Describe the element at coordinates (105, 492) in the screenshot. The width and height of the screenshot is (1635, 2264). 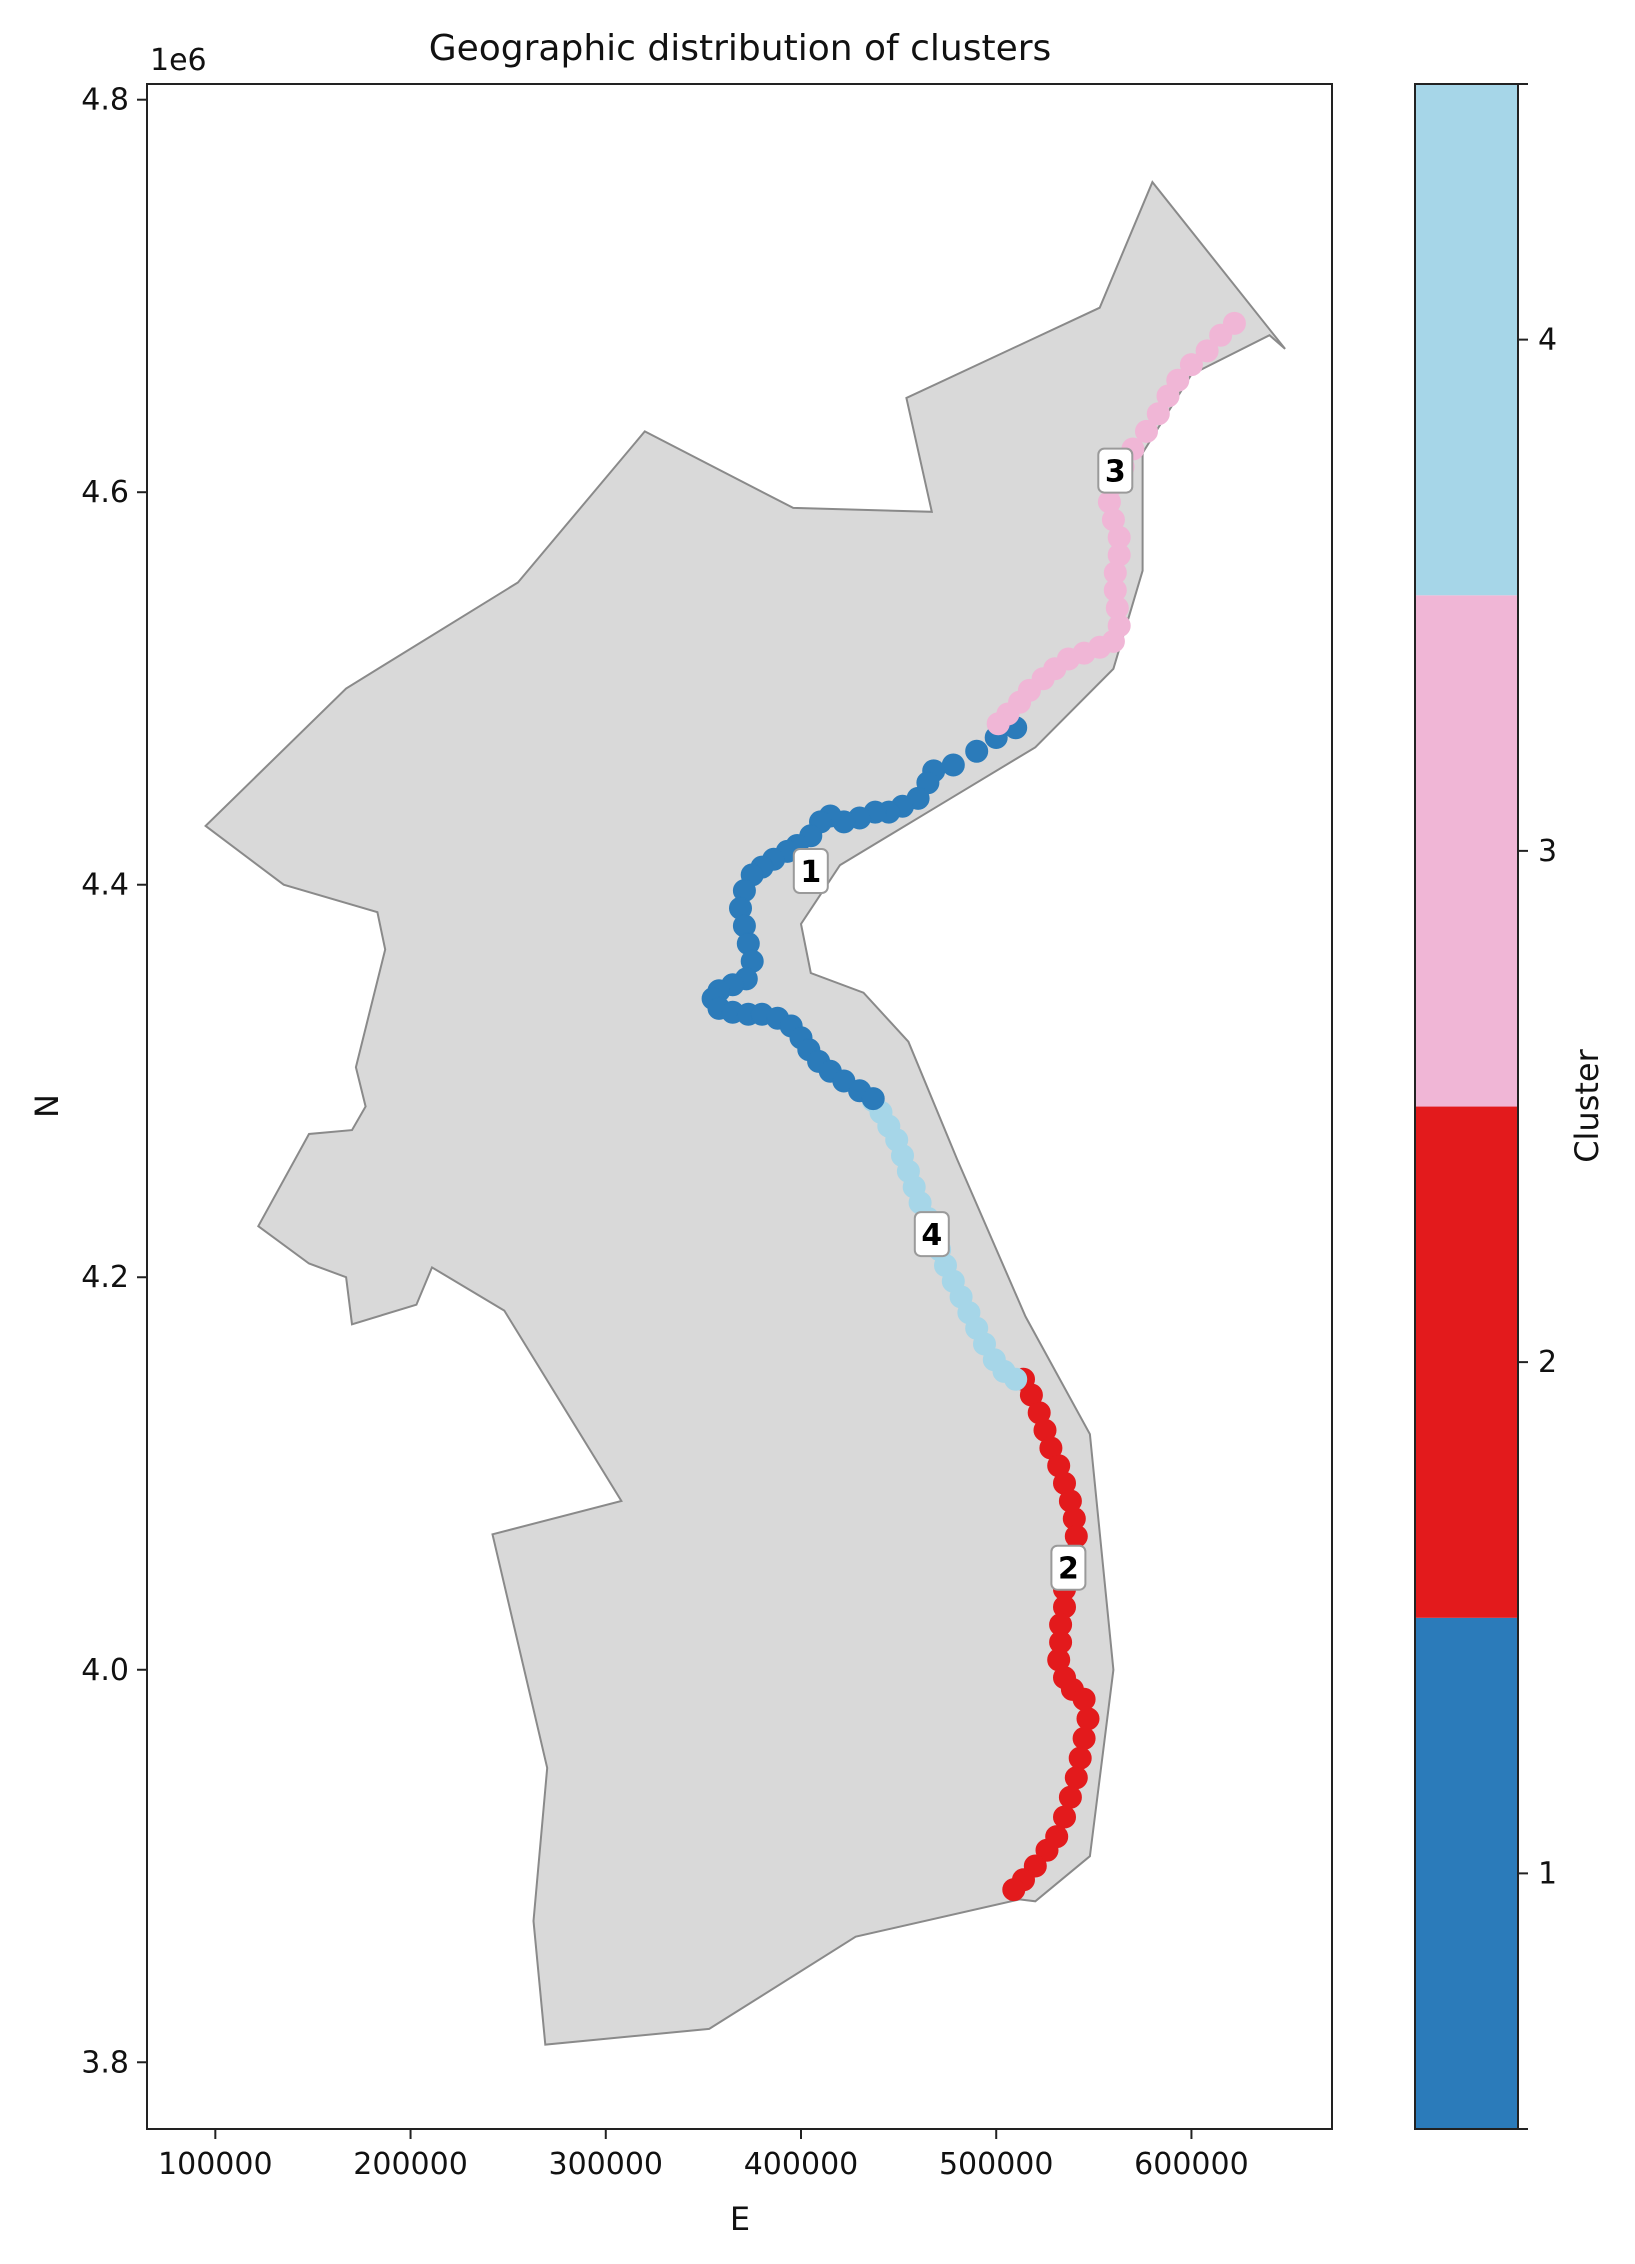
I see `y-tick-label: 4.6` at that location.